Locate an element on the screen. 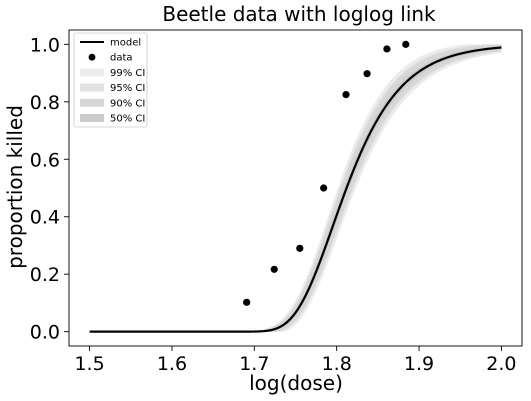  y-tick-label: 0.4 is located at coordinates (45, 218).